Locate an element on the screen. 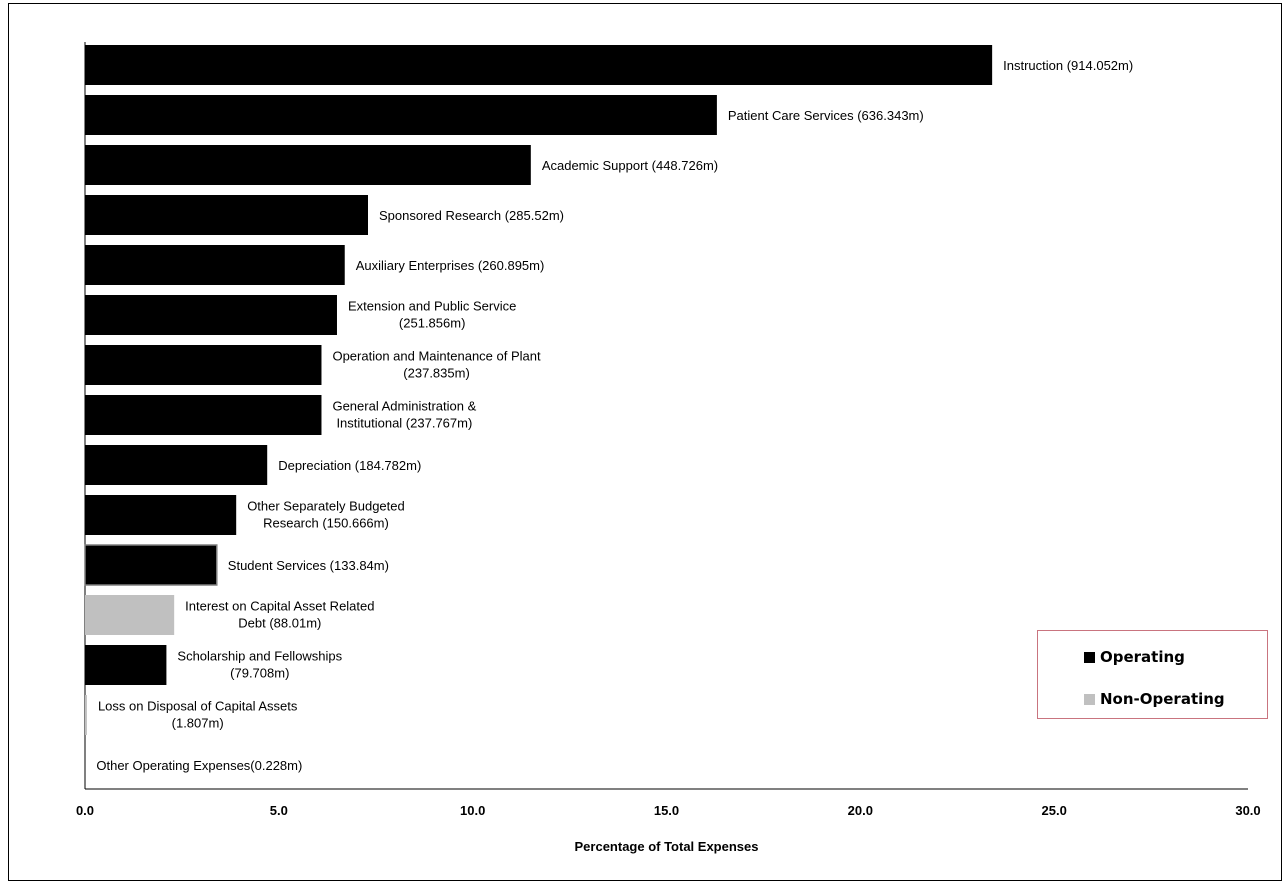 This screenshot has width=1283, height=883. x-axis-title: Percentage of Total Expenses is located at coordinates (667, 846).